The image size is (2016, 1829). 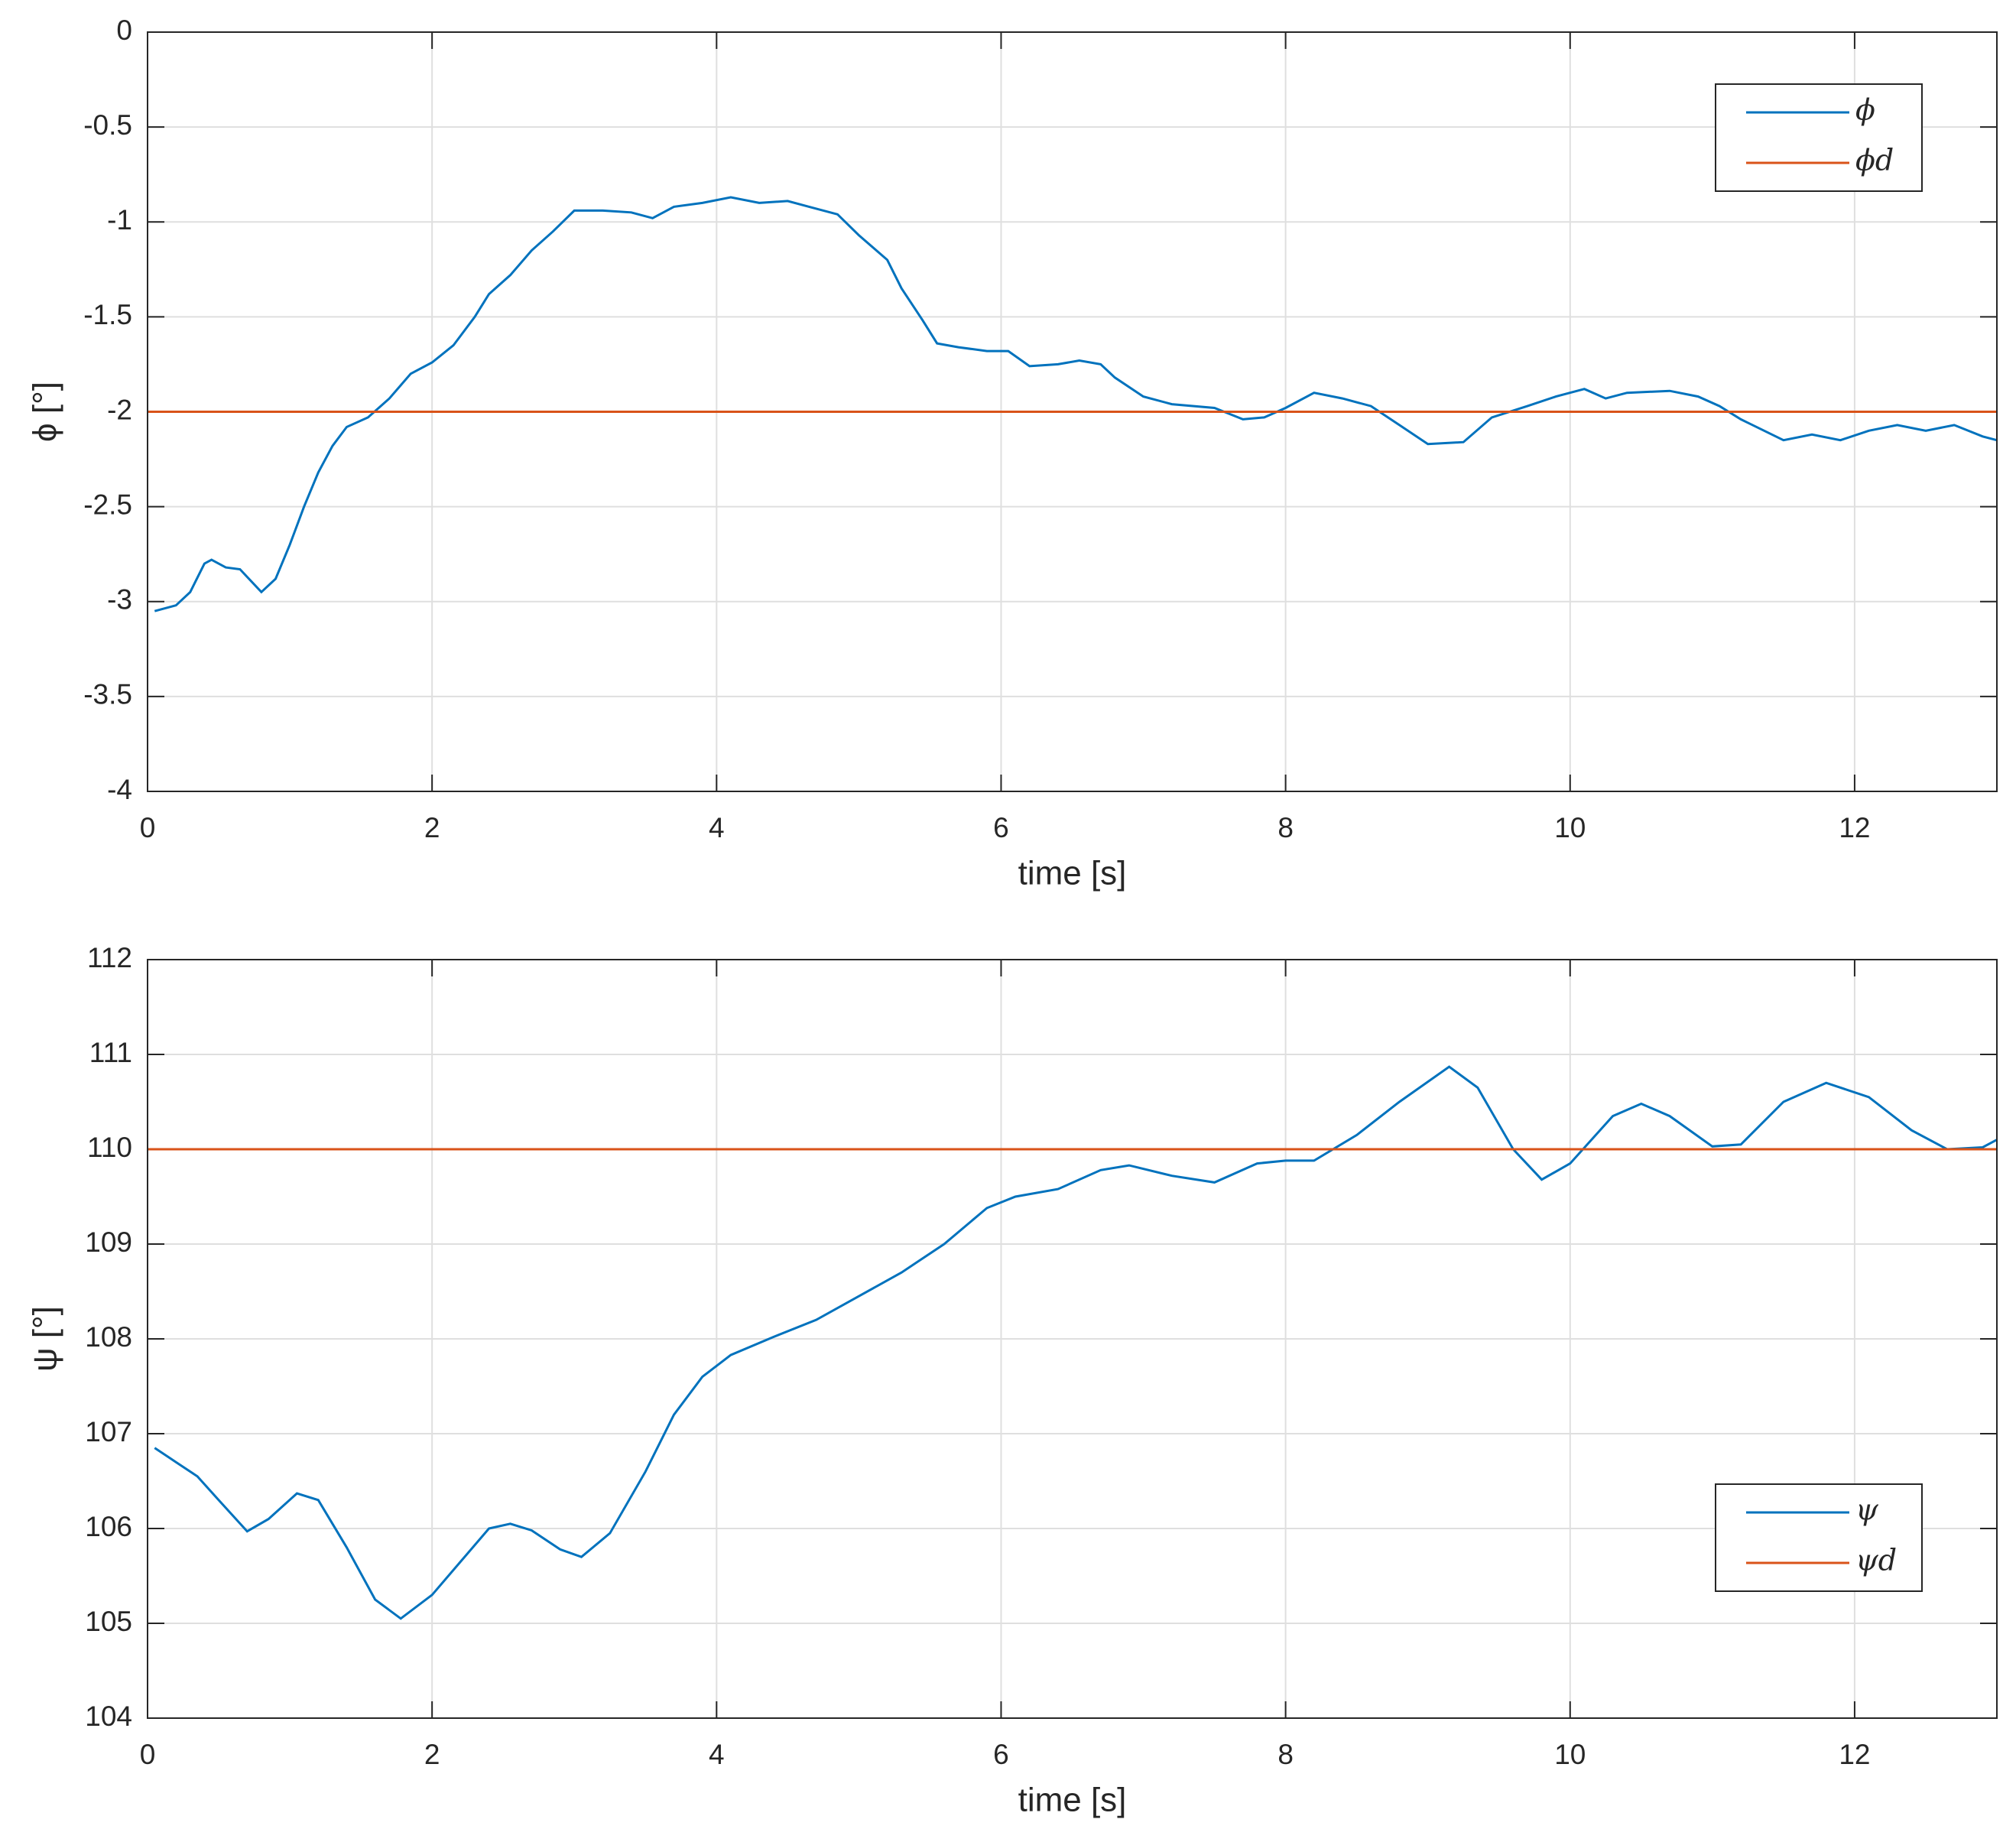 I want to click on y-tick-label: -1.5, so click(x=107, y=314).